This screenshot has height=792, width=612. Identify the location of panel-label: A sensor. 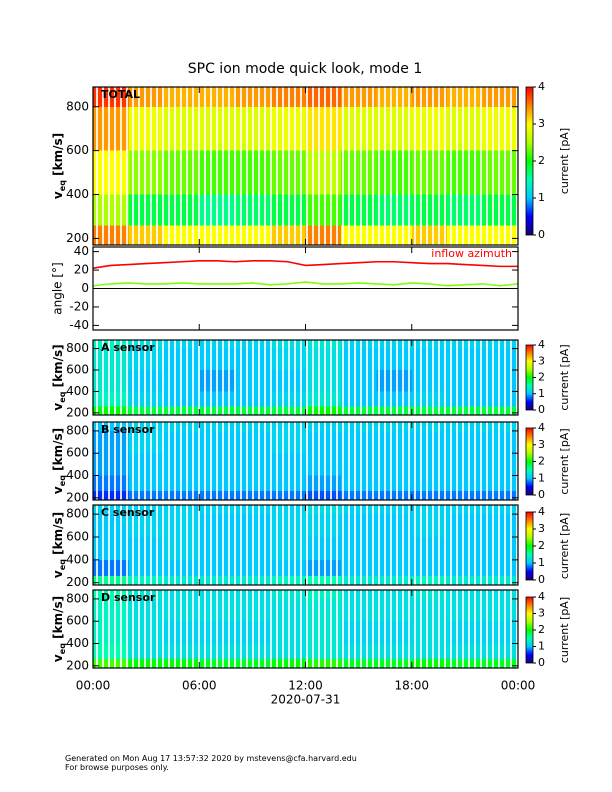
(128, 347).